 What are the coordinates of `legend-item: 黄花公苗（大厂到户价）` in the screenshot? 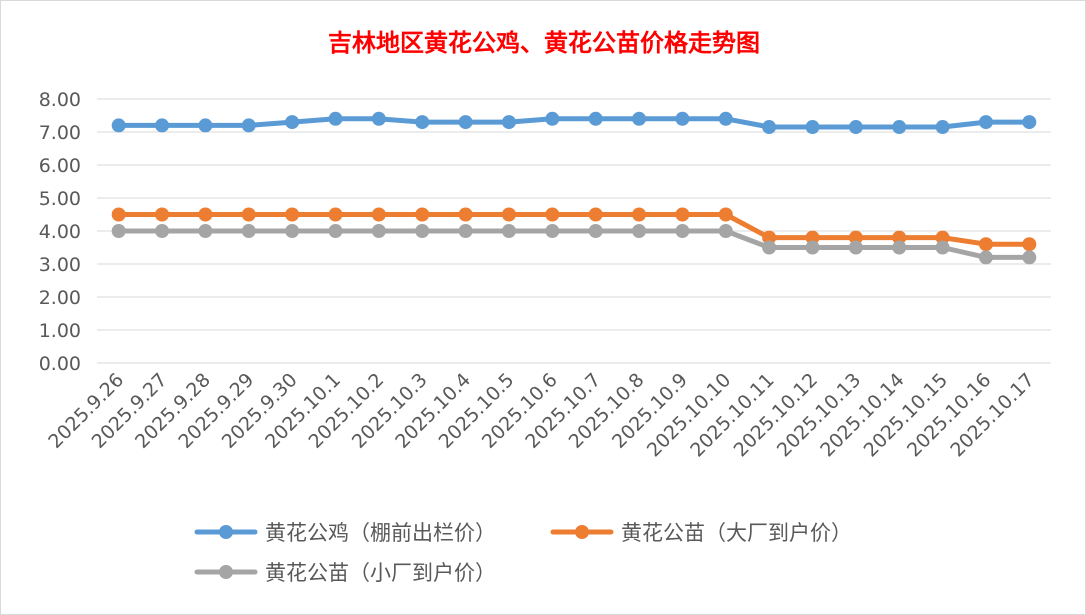 It's located at (701, 533).